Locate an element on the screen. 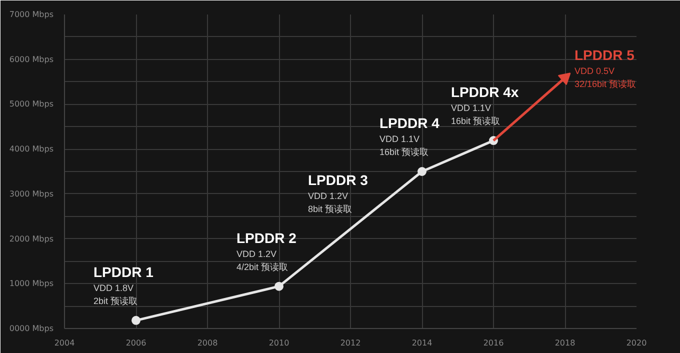  series-label: LPDDR 5 VDD 0.5V 32/16bit 预读取 is located at coordinates (605, 69).